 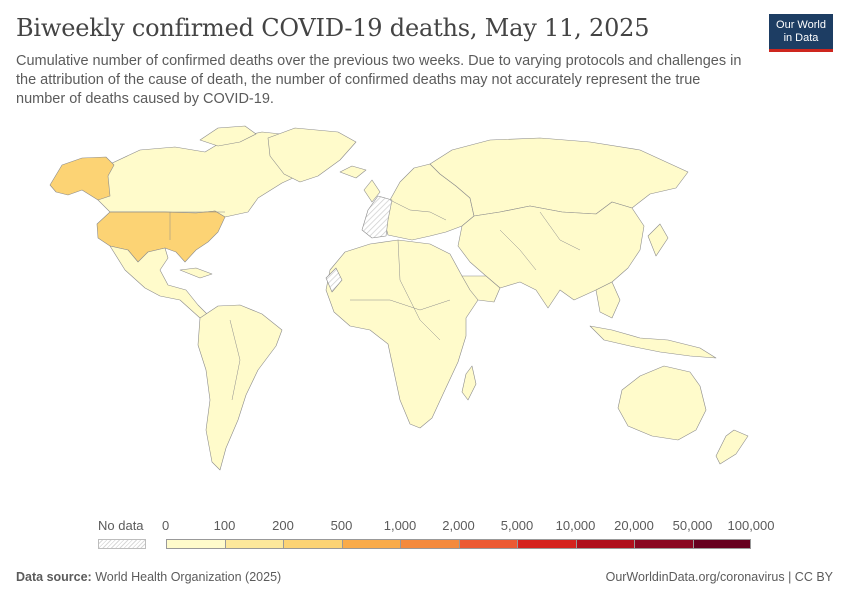 I want to click on greenland-region, so click(x=312, y=155).